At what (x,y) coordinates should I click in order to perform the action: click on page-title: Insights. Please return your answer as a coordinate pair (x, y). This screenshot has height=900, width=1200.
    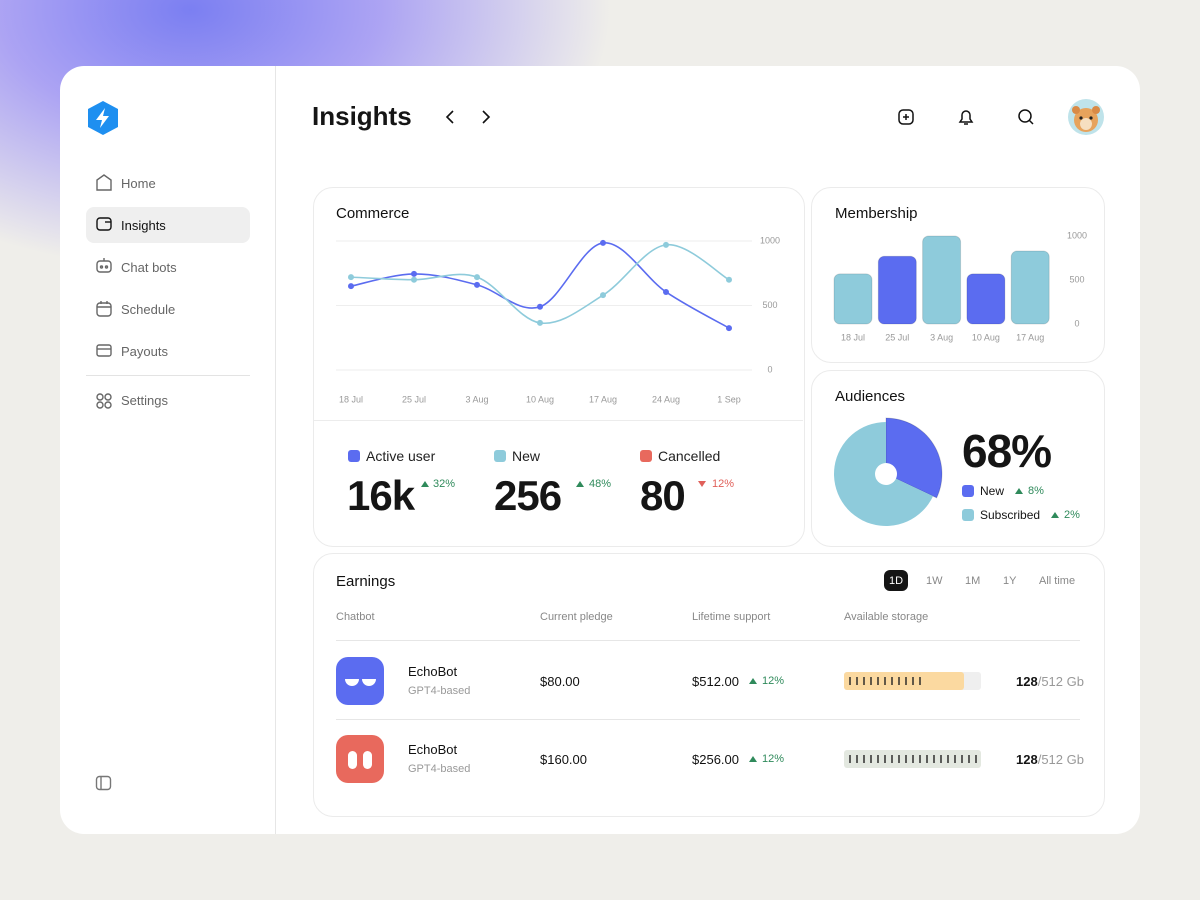
    Looking at the image, I should click on (362, 116).